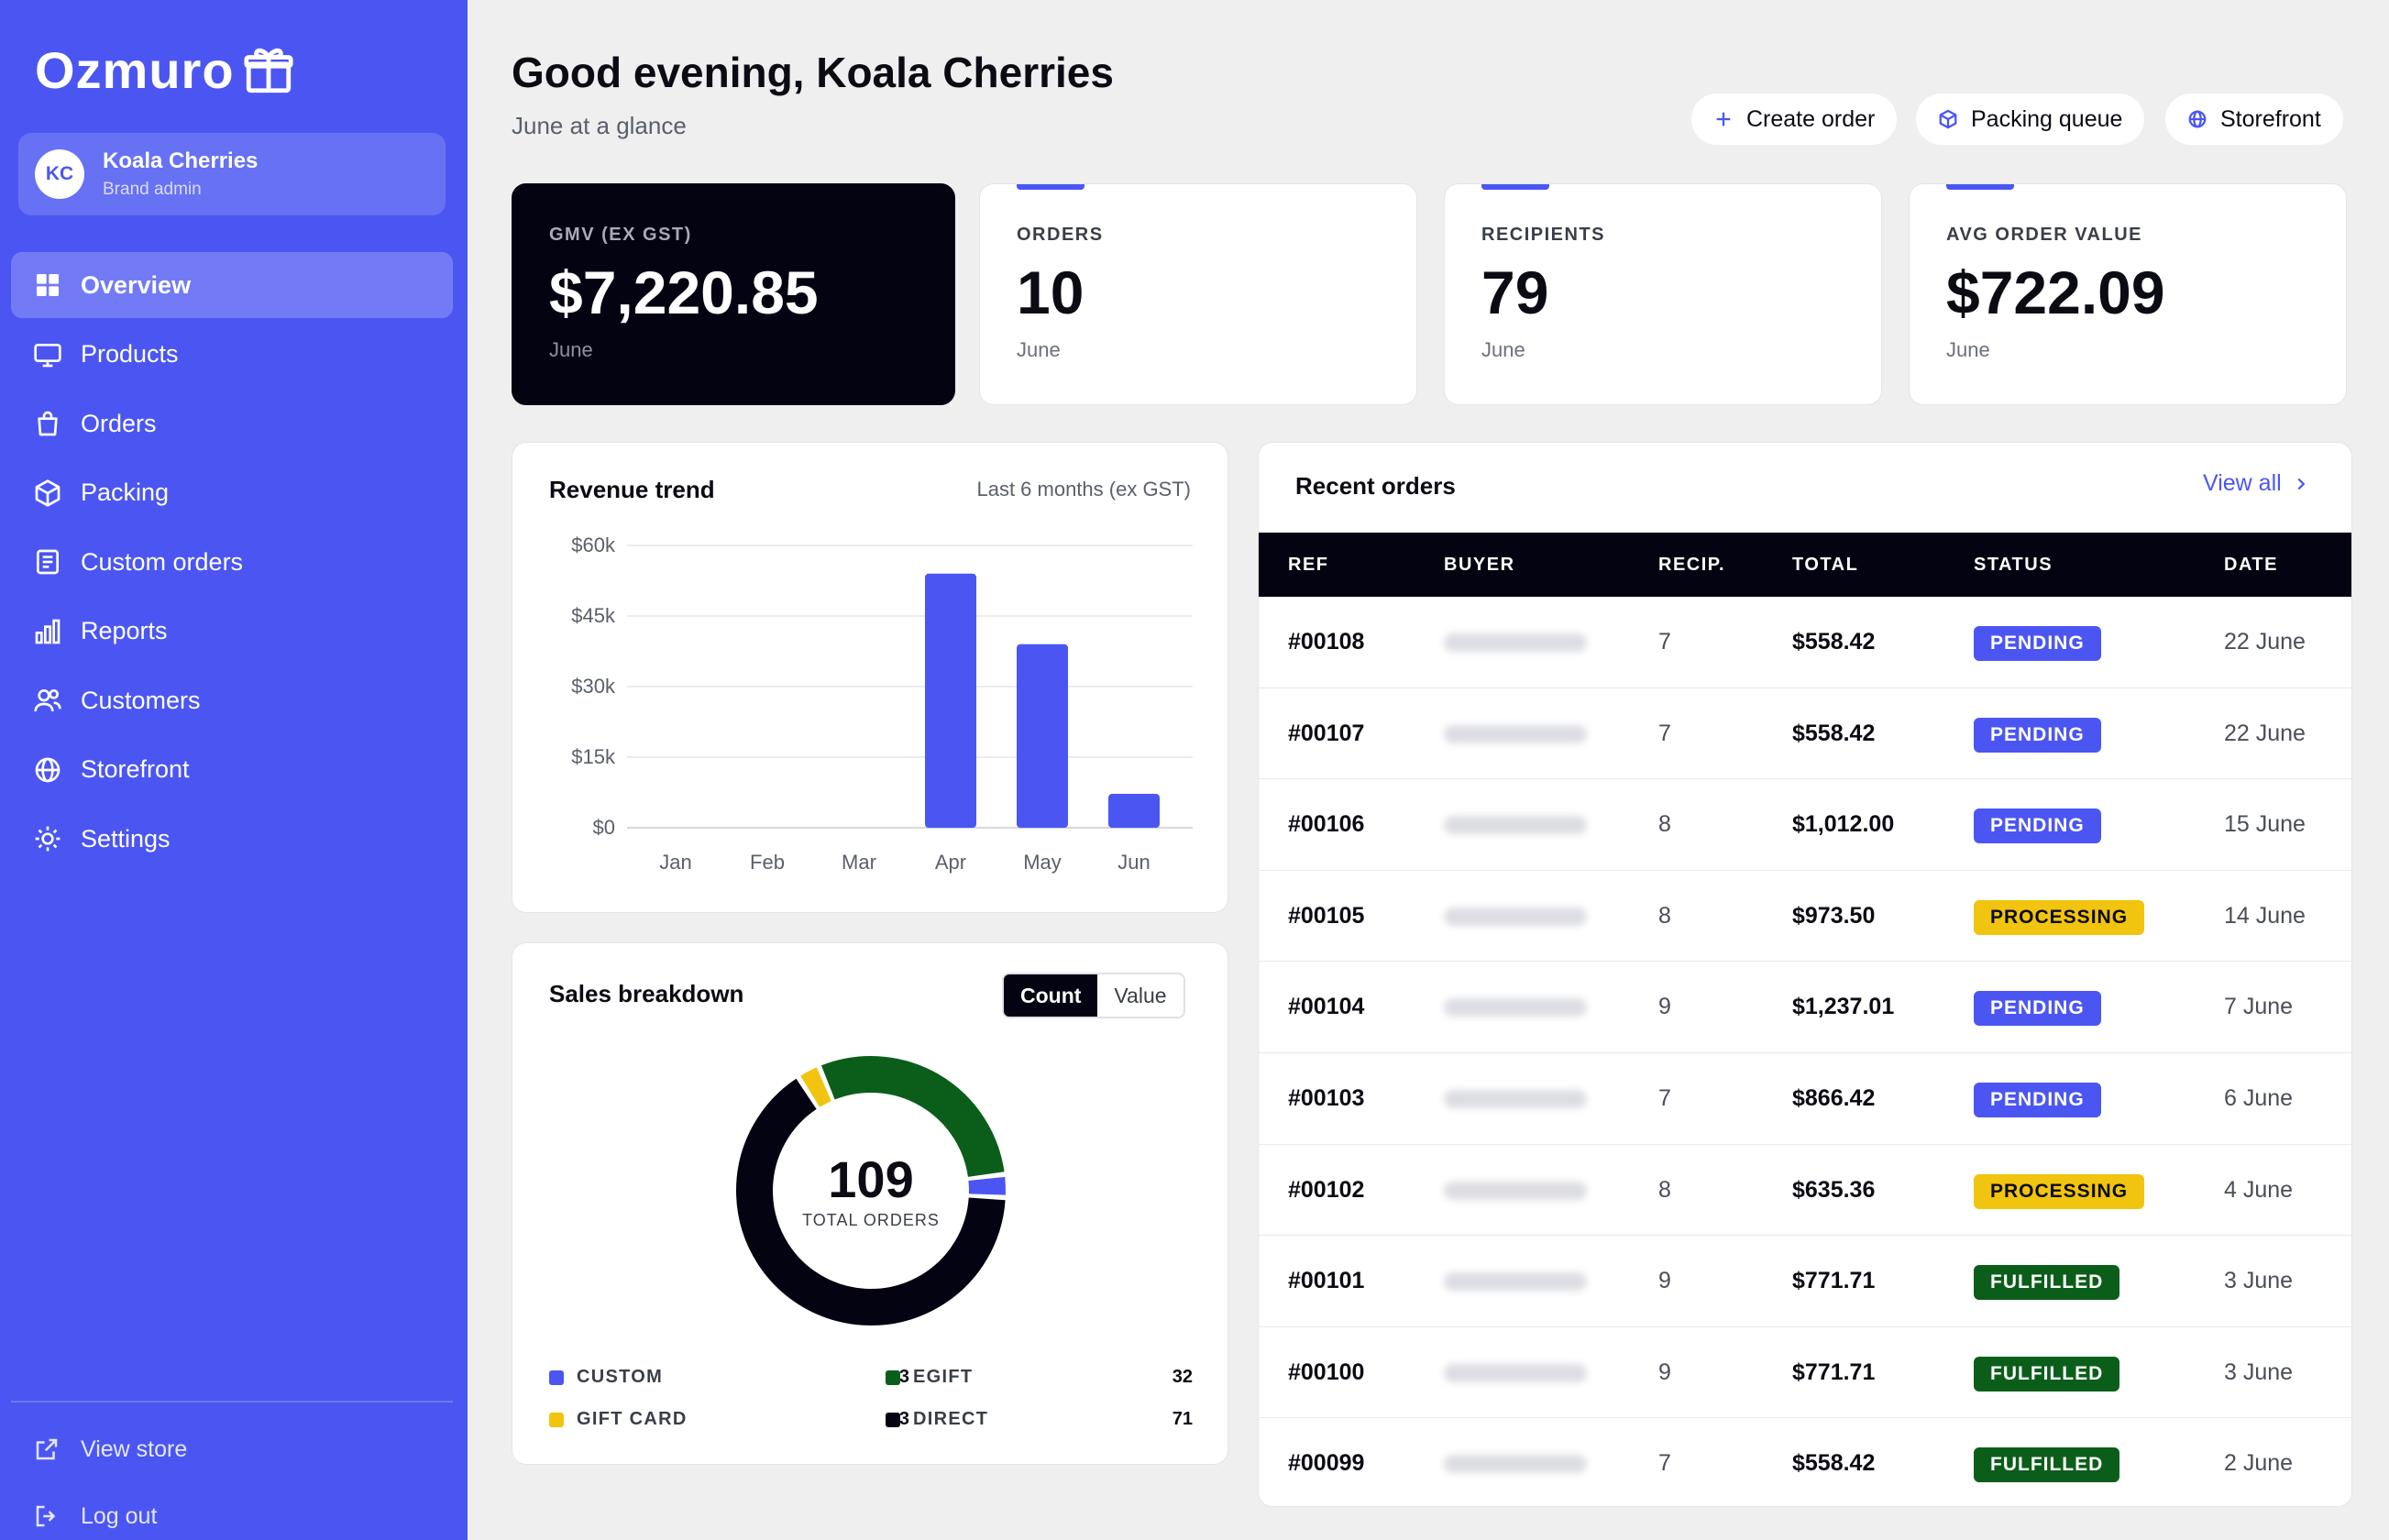  What do you see at coordinates (1198, 294) in the screenshot?
I see `stat-card-orders: ORDERS 10 June` at bounding box center [1198, 294].